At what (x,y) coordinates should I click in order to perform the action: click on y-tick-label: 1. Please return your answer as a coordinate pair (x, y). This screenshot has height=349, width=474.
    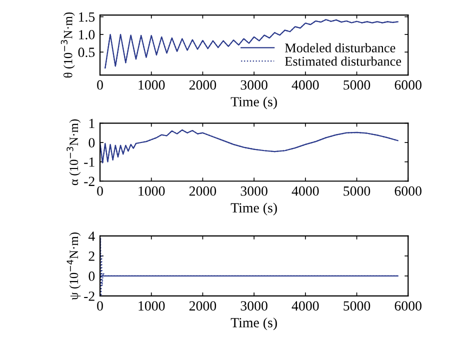
    Looking at the image, I should click on (91, 123).